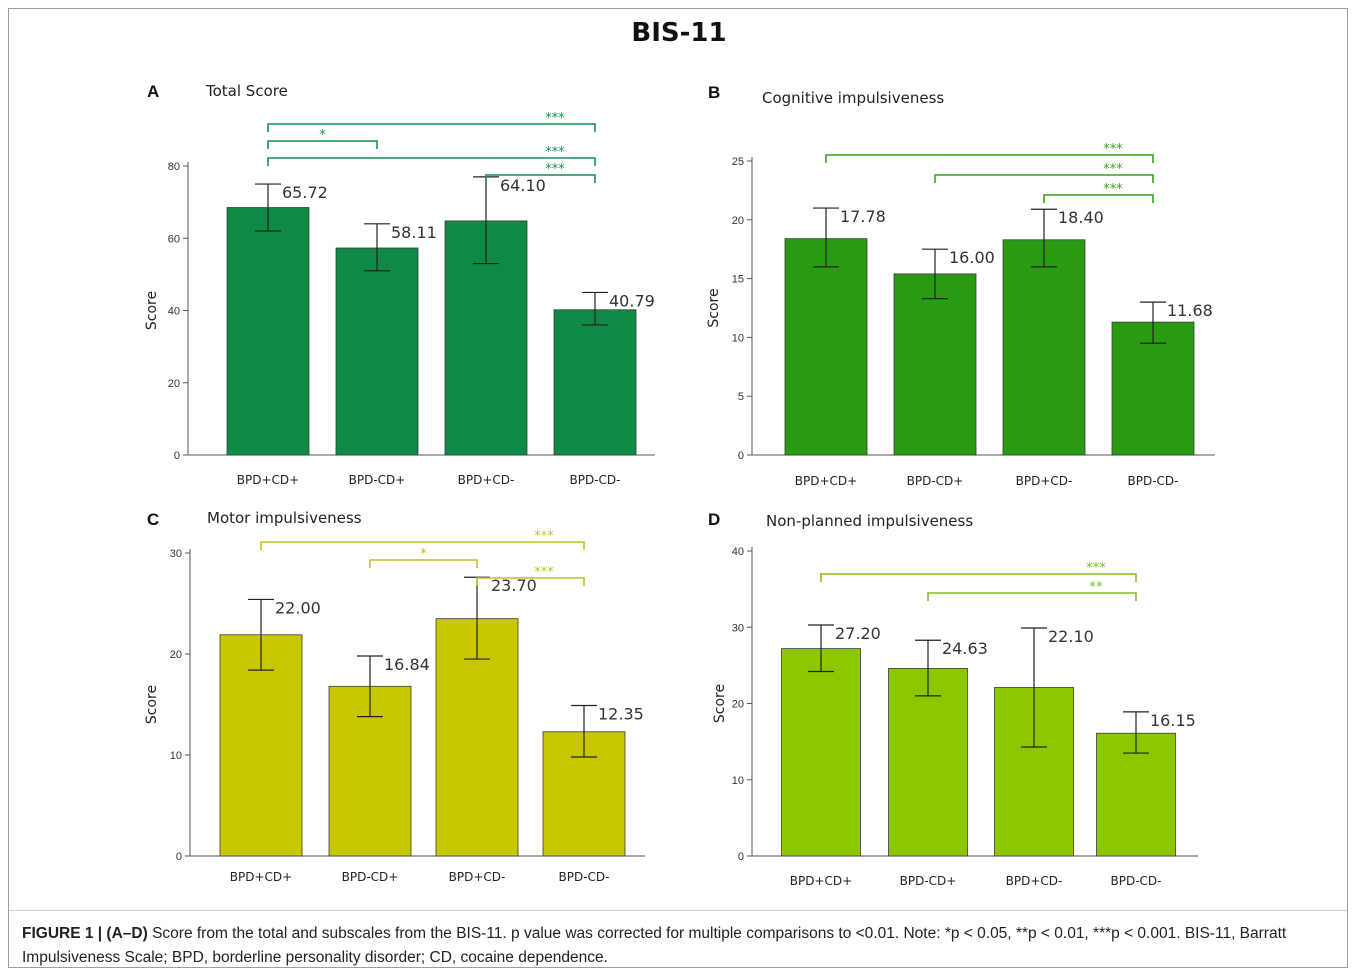 The image size is (1358, 976). What do you see at coordinates (632, 300) in the screenshot?
I see `panel-a-data-label: 40.79` at bounding box center [632, 300].